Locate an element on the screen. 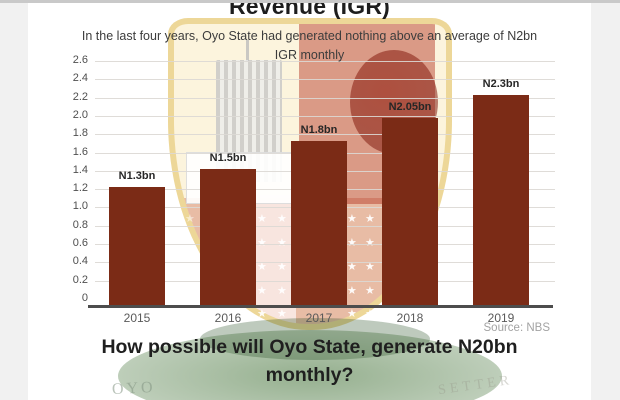  y-tick-label-2.0: 2.0 is located at coordinates (80, 114).